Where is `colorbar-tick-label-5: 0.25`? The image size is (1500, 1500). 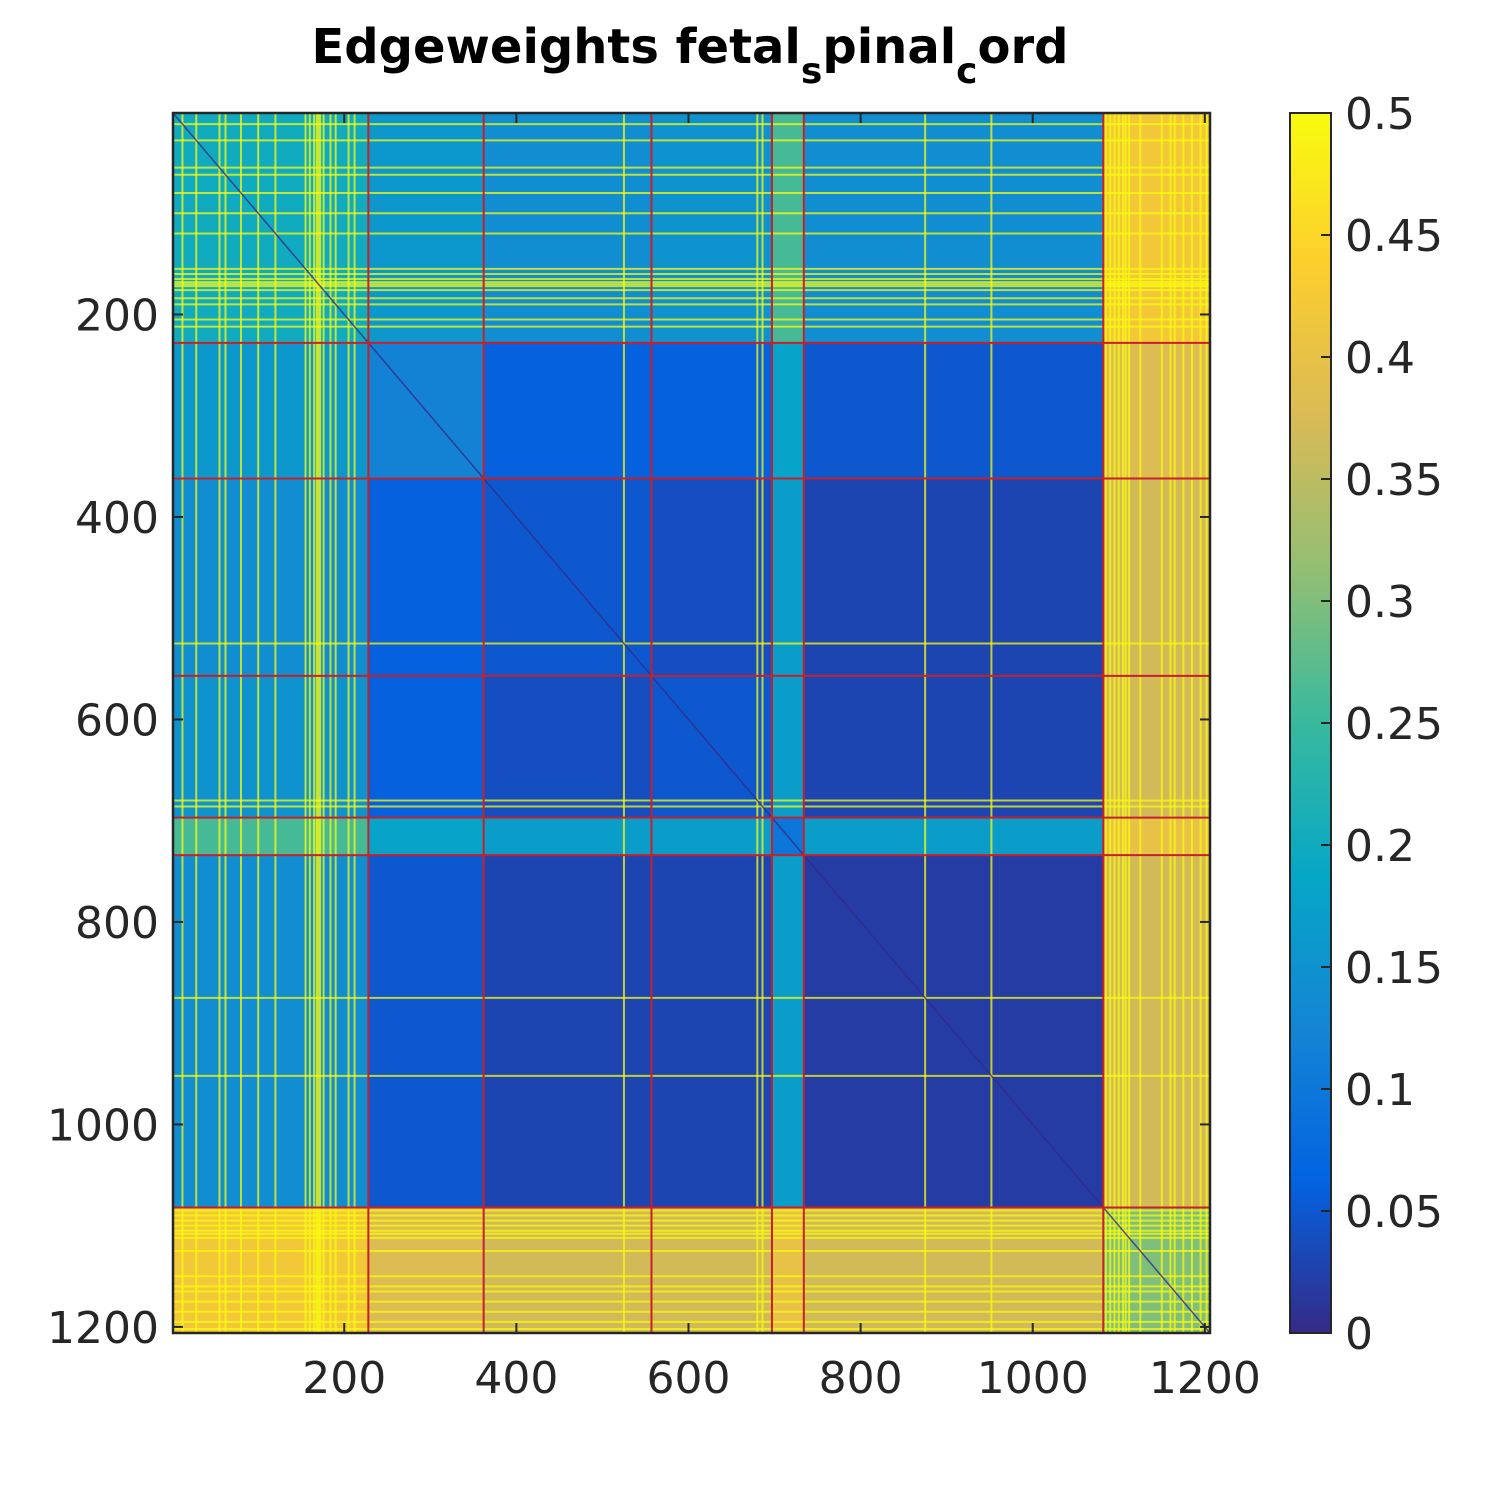 colorbar-tick-label-5: 0.25 is located at coordinates (1394, 724).